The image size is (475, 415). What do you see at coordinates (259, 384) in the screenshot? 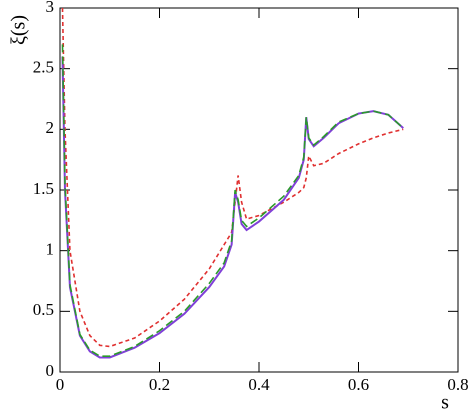
I see `x-tick-label: 0.4` at bounding box center [259, 384].